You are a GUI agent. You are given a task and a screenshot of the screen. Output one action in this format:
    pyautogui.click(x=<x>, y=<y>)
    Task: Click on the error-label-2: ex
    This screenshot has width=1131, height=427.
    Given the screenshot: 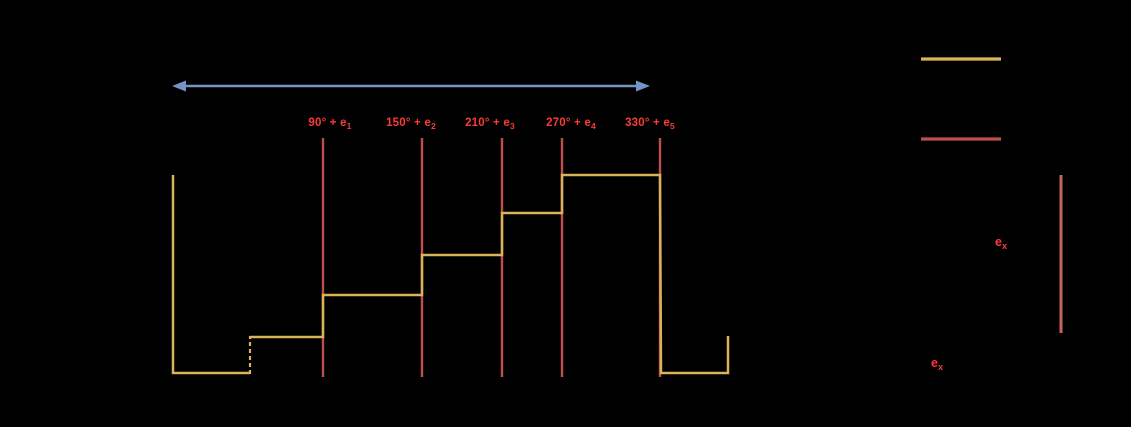 What is the action you would take?
    pyautogui.click(x=937, y=364)
    